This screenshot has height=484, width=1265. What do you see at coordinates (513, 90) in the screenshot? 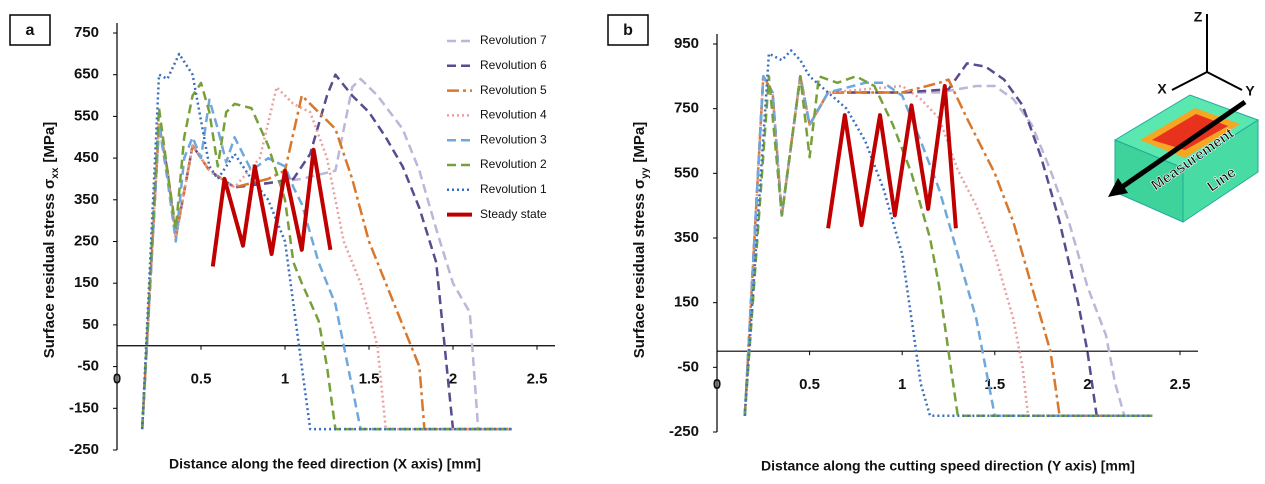
I see `legend-label: Revolution 5` at bounding box center [513, 90].